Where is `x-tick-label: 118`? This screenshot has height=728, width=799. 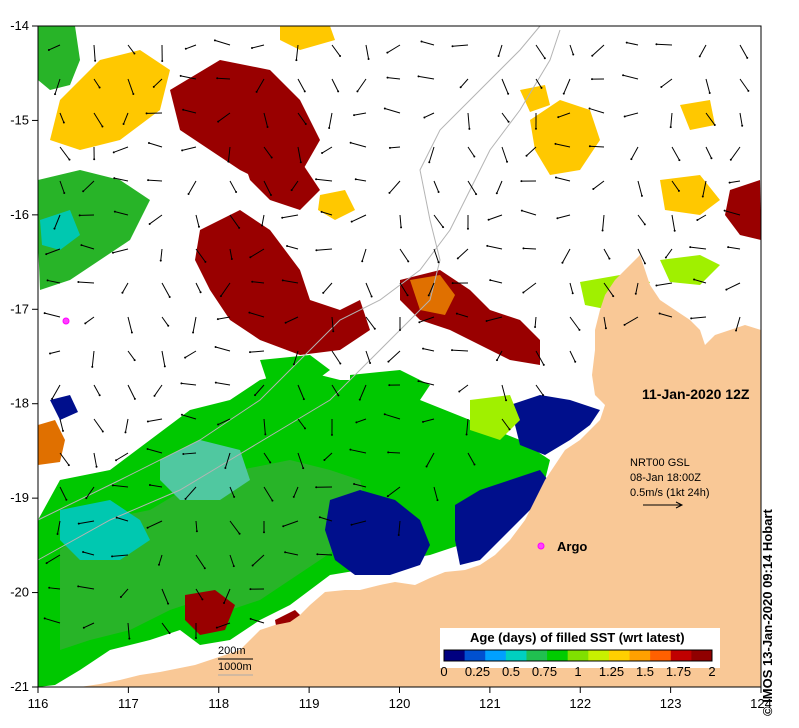 x-tick-label: 118 is located at coordinates (218, 703).